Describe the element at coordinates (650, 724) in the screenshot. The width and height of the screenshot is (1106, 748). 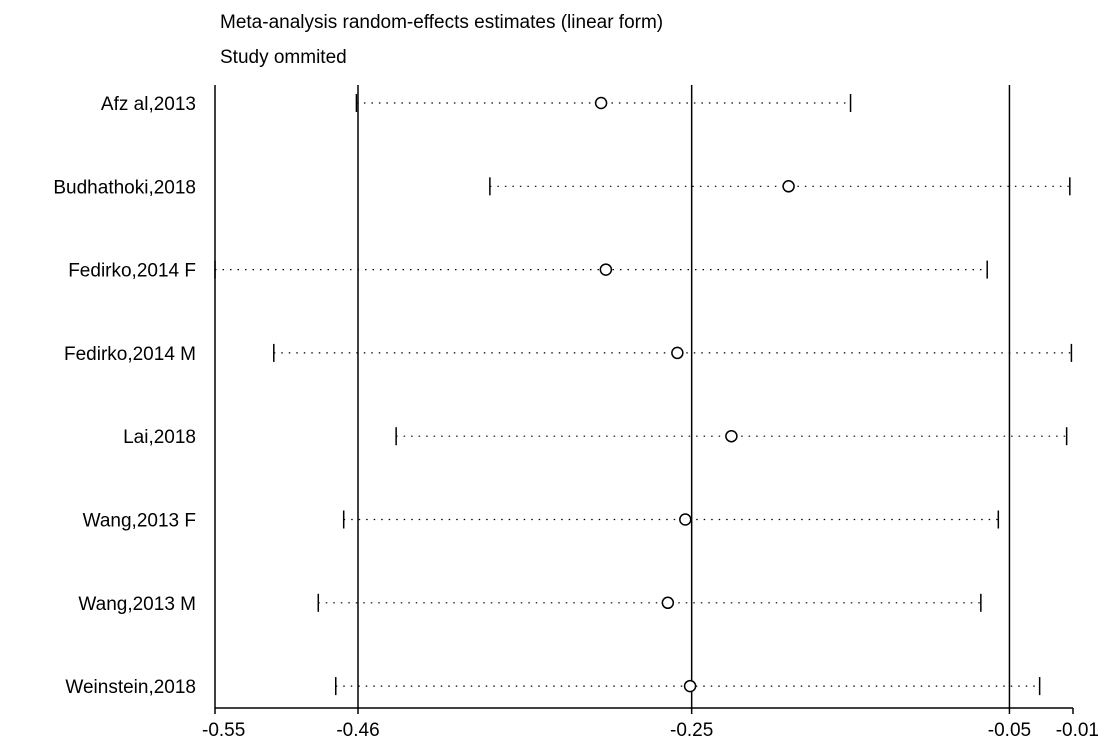
I see `x-axis-ticks: -0.55 -0.46 -0.25 -0.05 -0.01` at that location.